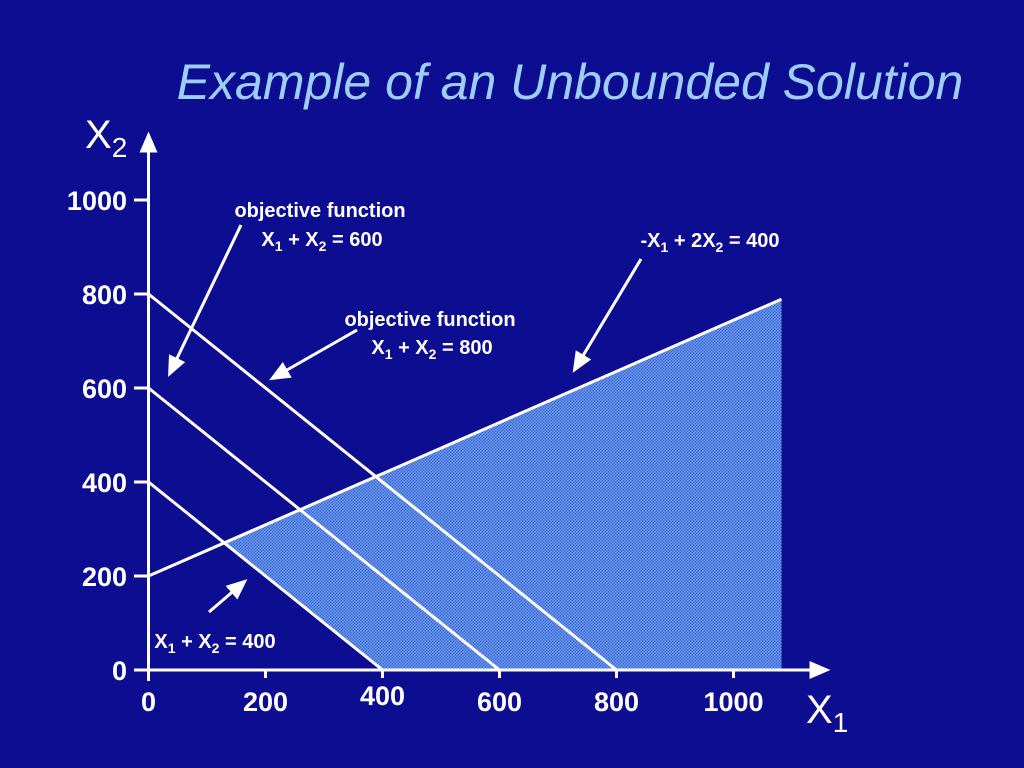  I want to click on x-tick-label: 1000, so click(733, 702).